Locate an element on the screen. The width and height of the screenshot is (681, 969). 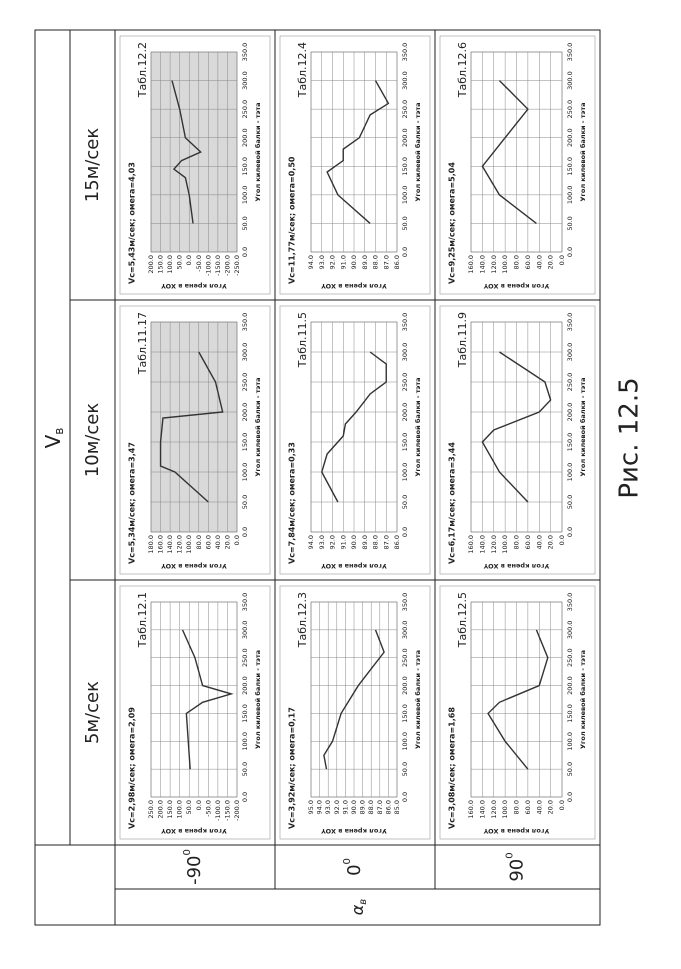
y-tick-label: 20.0 is located at coordinates (551, 262).